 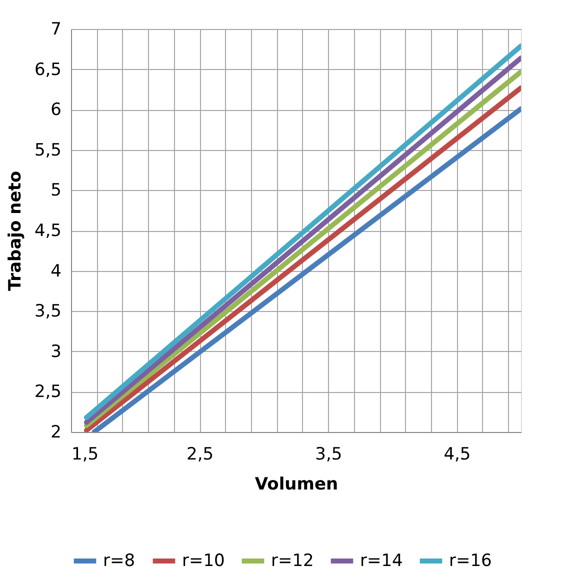 What do you see at coordinates (200, 454) in the screenshot?
I see `x-tick-label: 2,5` at bounding box center [200, 454].